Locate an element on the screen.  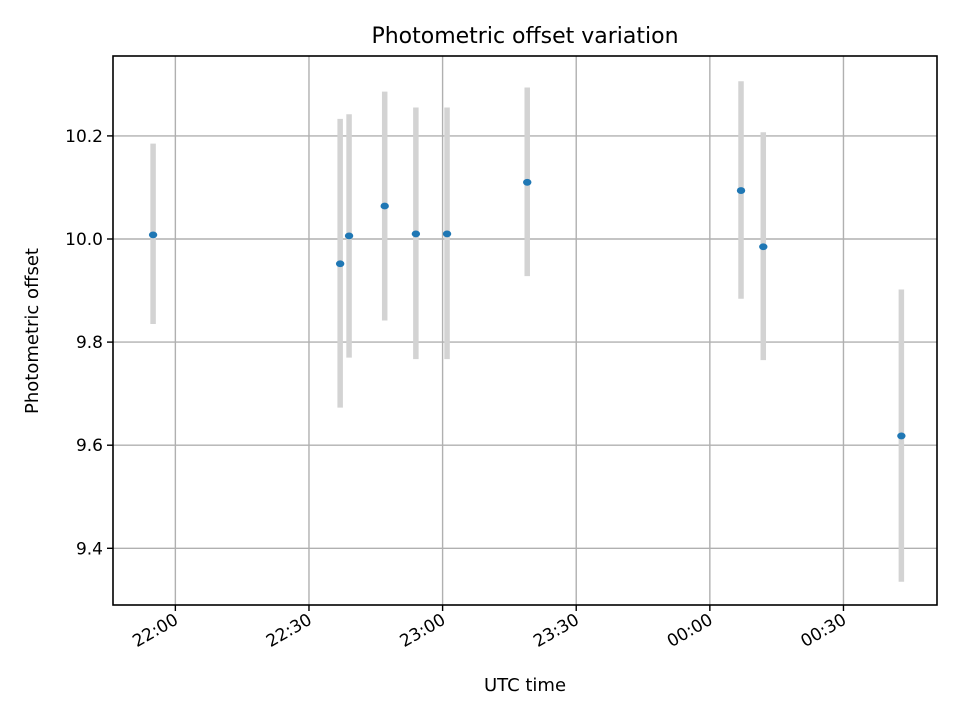
x-tick-label: 23:00 is located at coordinates (423, 631).